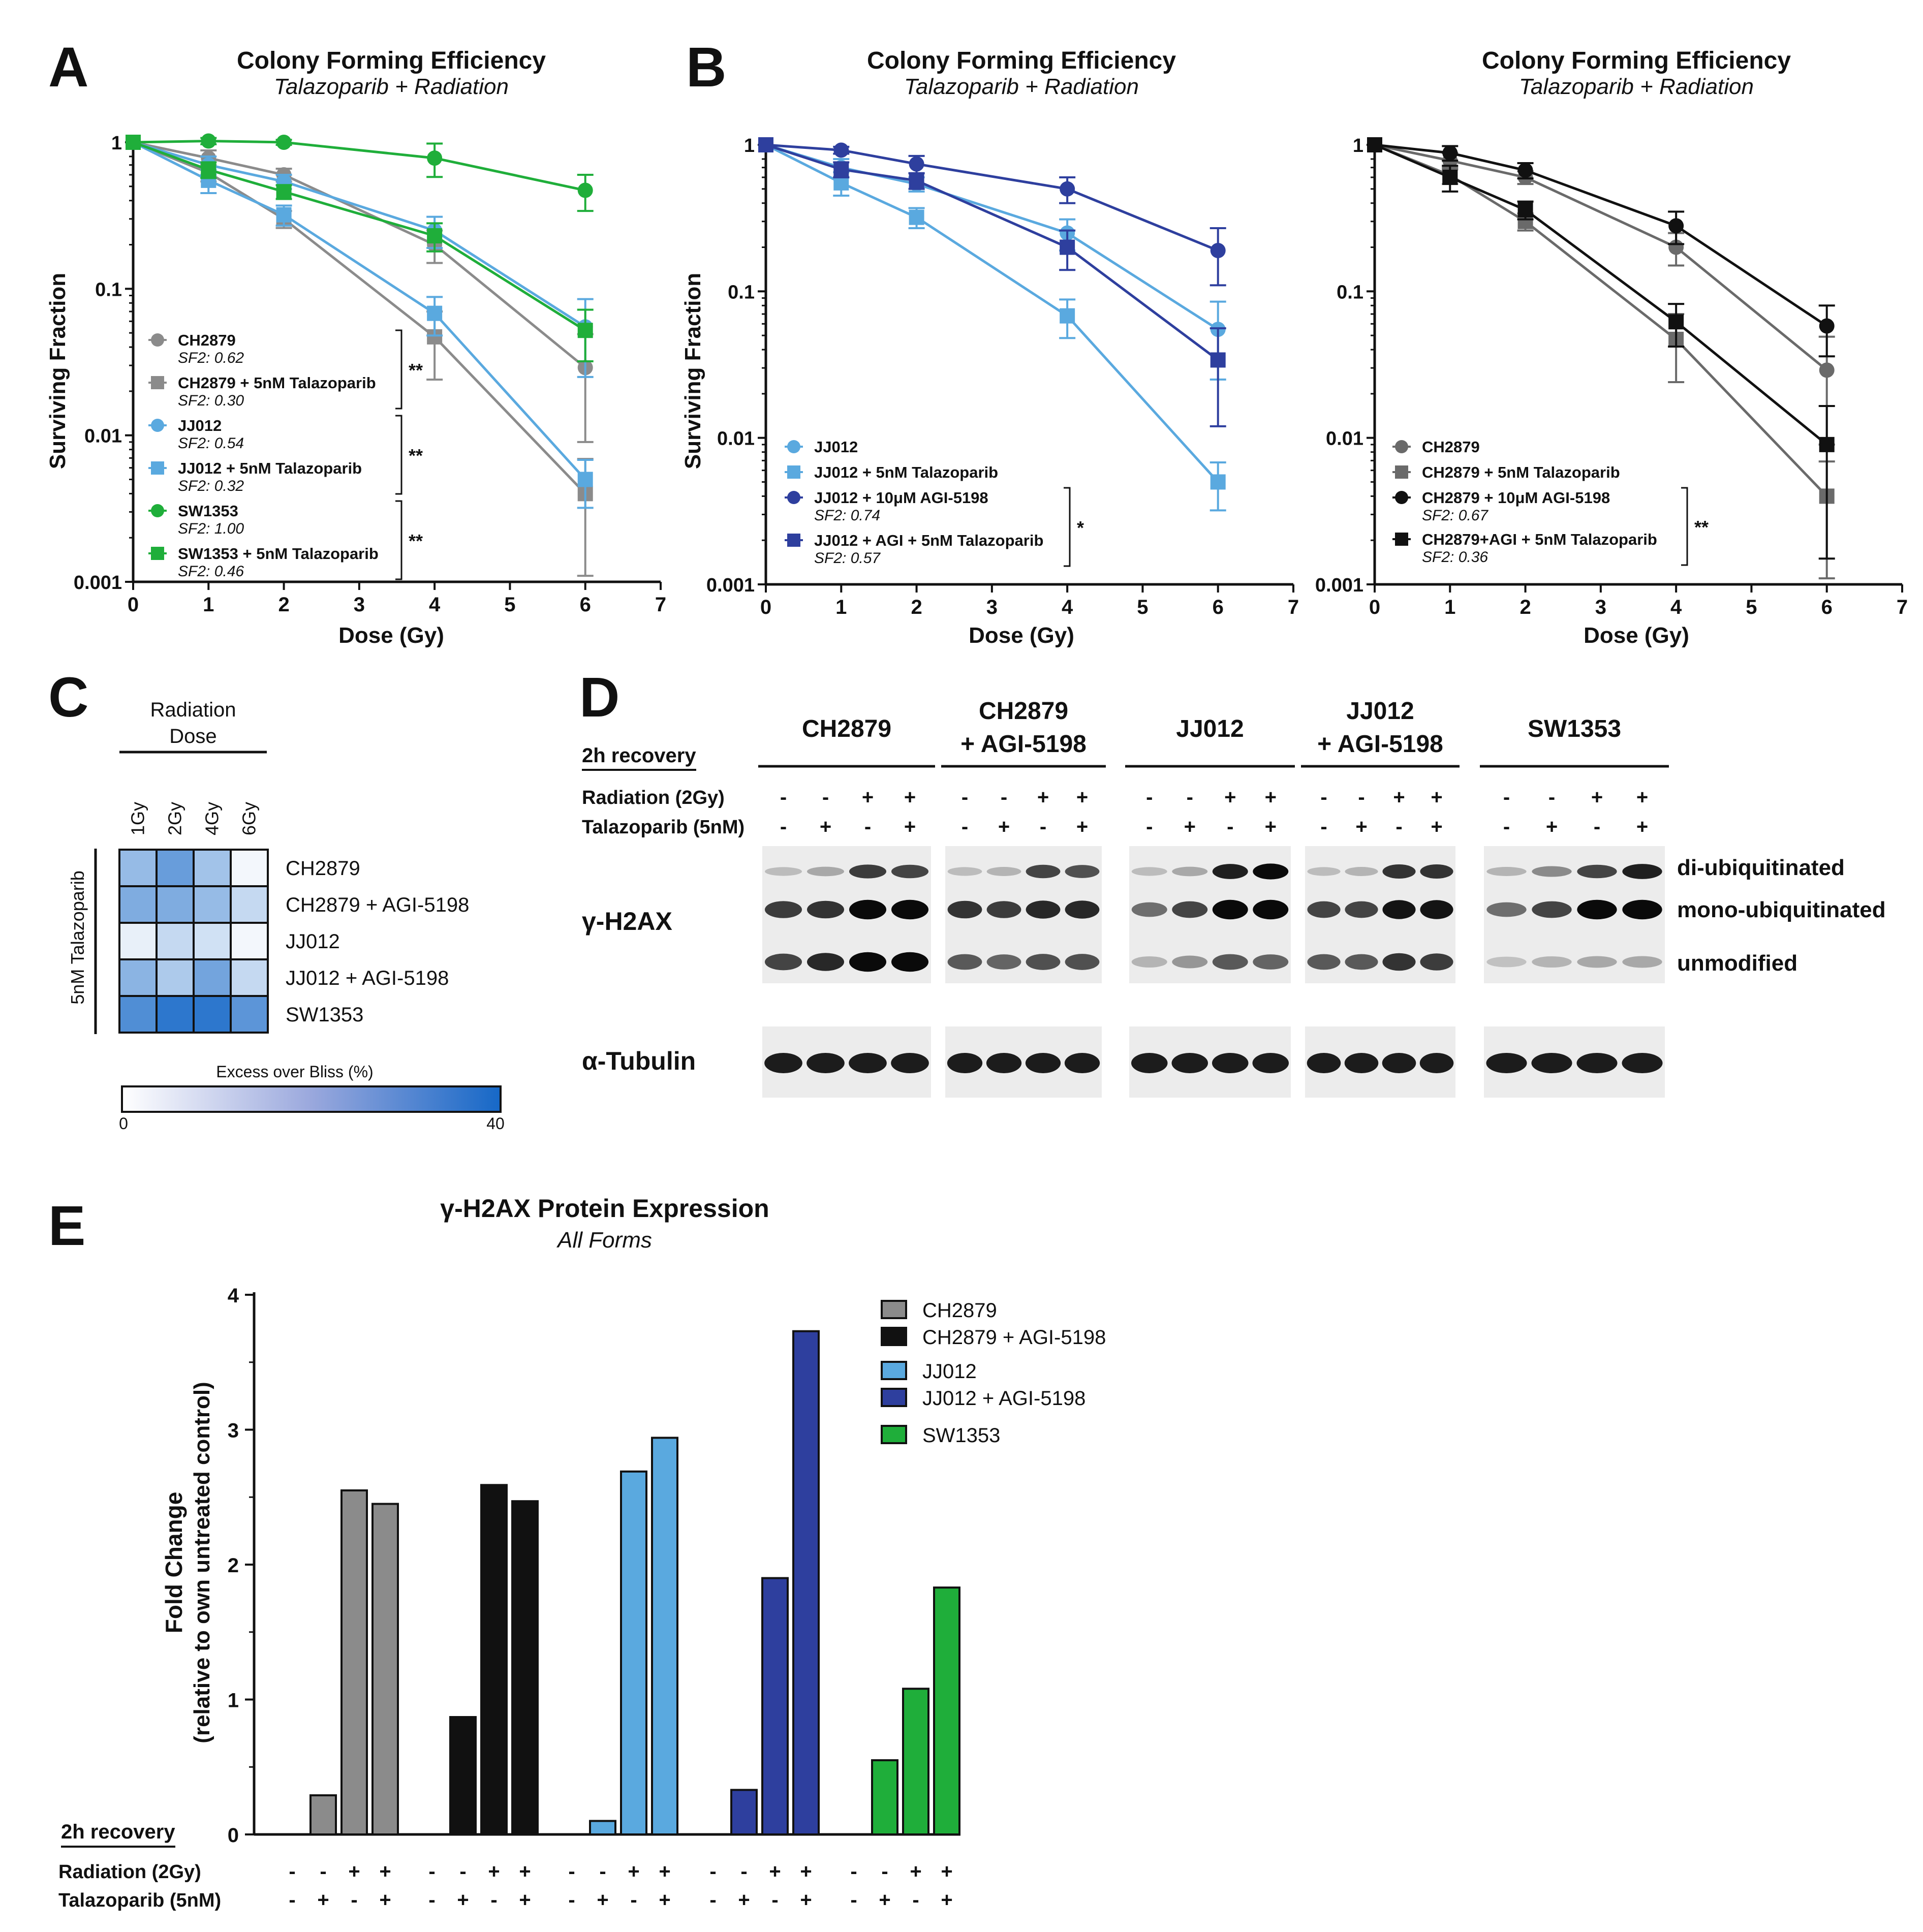  I want to click on A-legend-marker, so click(157, 382).